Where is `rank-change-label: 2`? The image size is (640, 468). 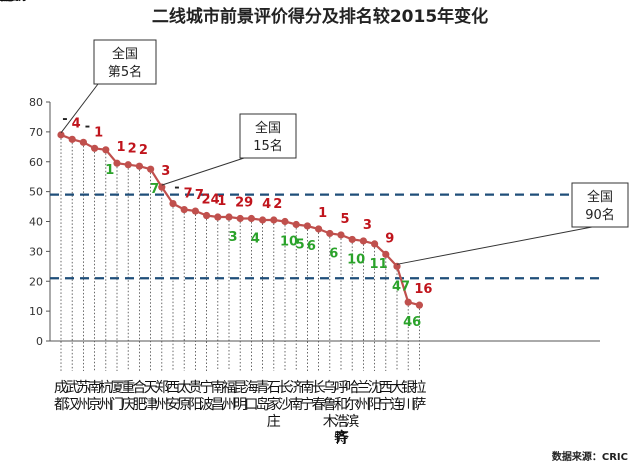
rank-change-label: 2 is located at coordinates (132, 149).